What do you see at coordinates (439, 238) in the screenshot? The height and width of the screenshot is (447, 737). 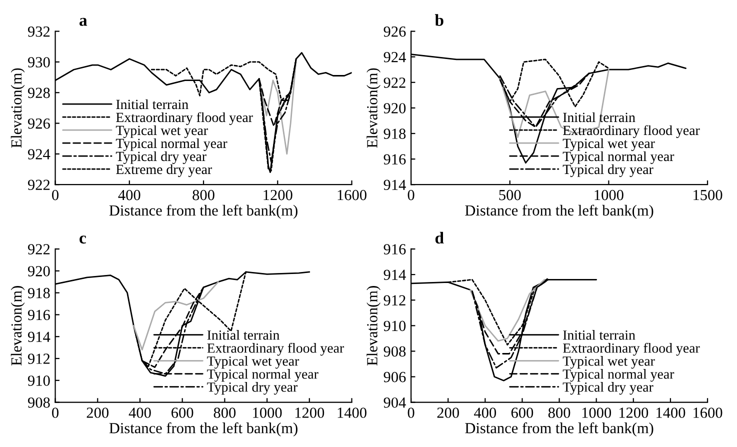 I see `chart-title: d` at bounding box center [439, 238].